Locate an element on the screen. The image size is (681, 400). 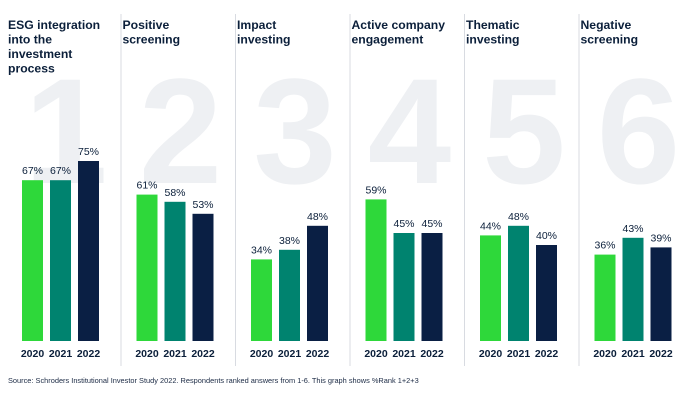
group-title-line: Impact is located at coordinates (256, 25).